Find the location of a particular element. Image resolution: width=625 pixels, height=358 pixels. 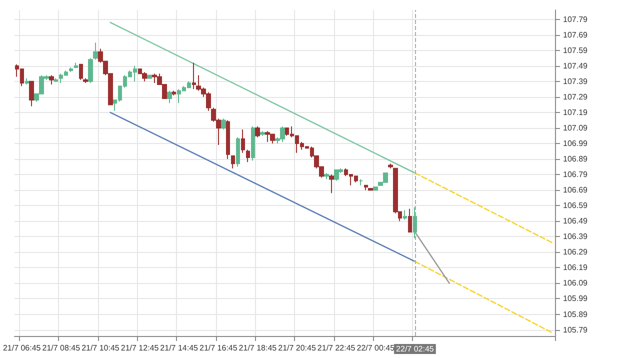

y-tick-label: 107.19 is located at coordinates (575, 112).